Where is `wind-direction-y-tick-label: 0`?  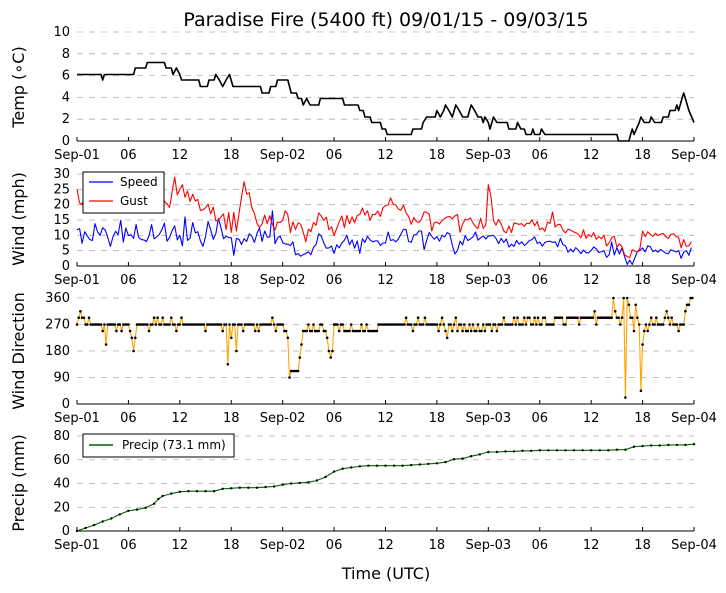 wind-direction-y-tick-label: 0 is located at coordinates (66, 404).